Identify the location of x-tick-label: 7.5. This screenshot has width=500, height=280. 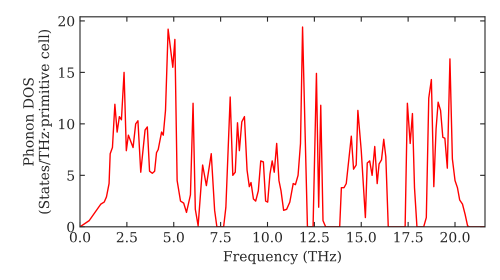
(220, 237).